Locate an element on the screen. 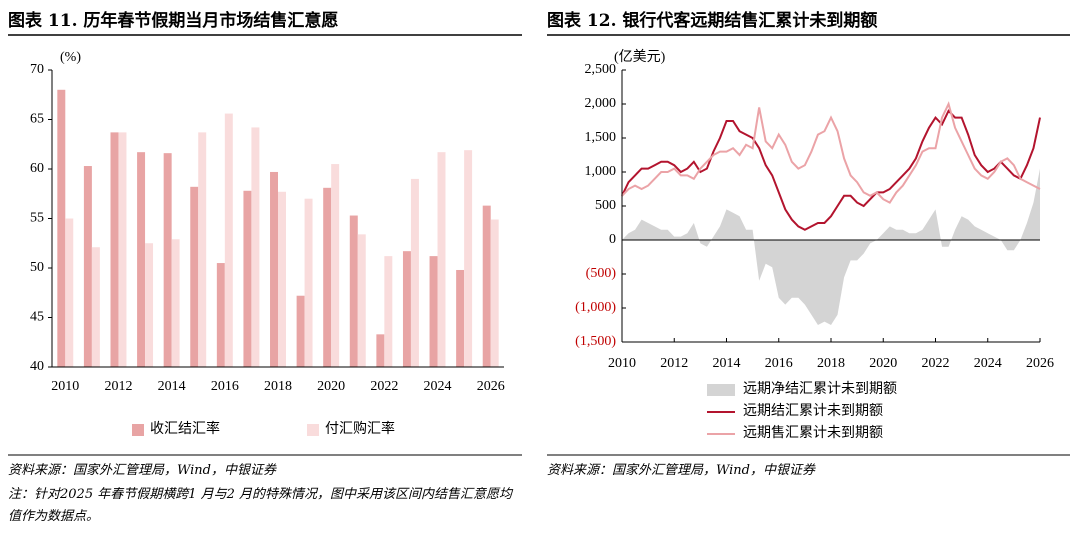 The width and height of the screenshot is (1080, 533). y-tick-label: 50 is located at coordinates (37, 267).